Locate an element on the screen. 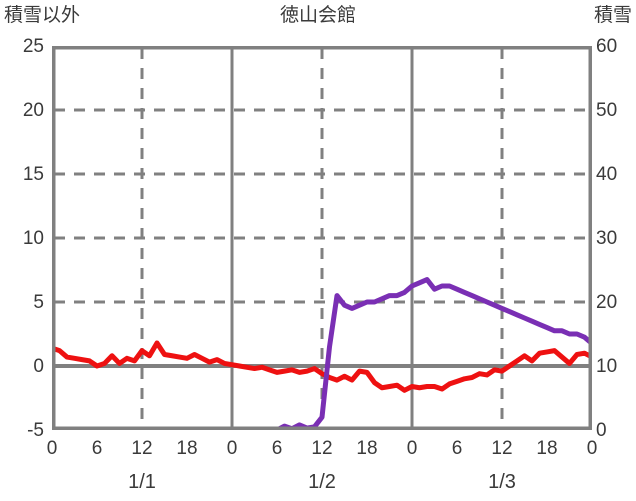  y-axis-left-tick: -5 is located at coordinates (35, 430).